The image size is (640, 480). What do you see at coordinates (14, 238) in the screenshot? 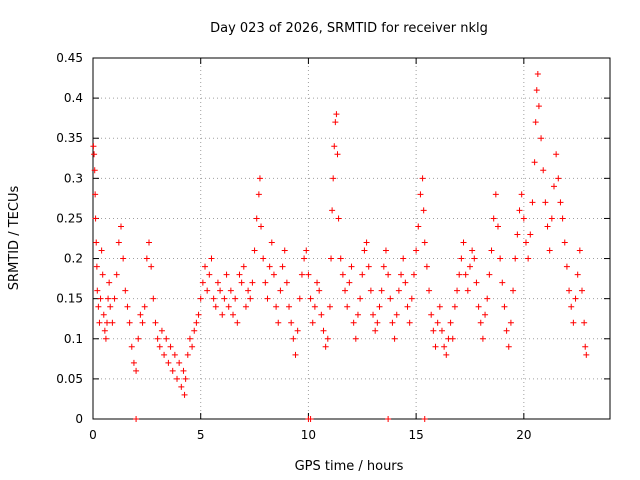
I see `y-axis-title: SRMTID / TECUs` at bounding box center [14, 238].